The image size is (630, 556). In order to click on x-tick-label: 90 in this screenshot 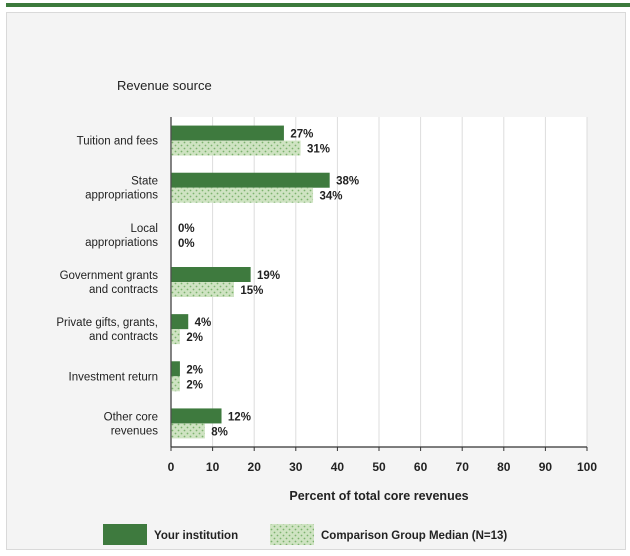, I will do `click(546, 467)`.